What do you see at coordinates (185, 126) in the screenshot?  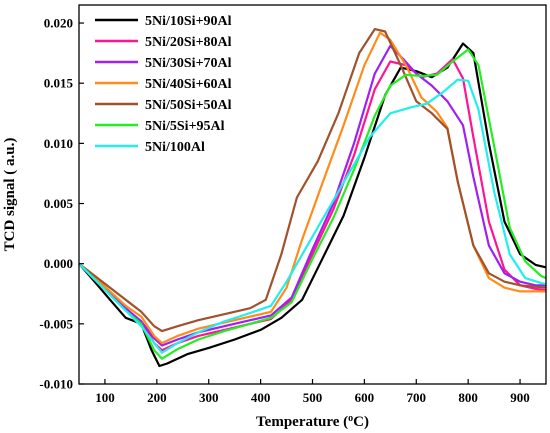 I see `legend-label-6: 5Ni/5Si+95Al` at bounding box center [185, 126].